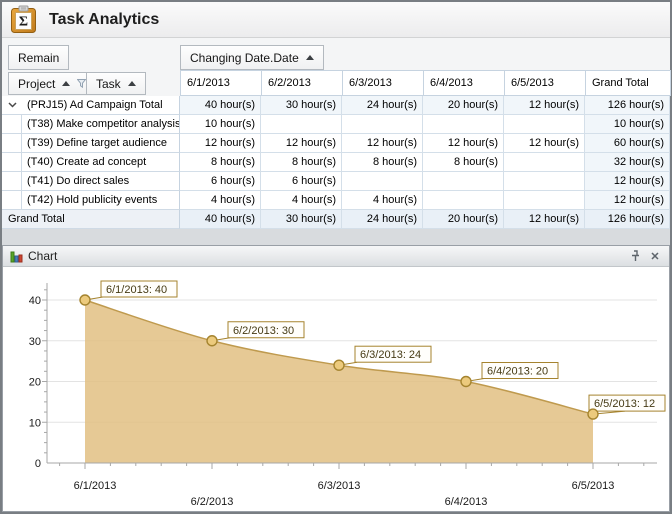 Image resolution: width=672 pixels, height=514 pixels. I want to click on row-label: (T40) Create ad concept, so click(91, 162).